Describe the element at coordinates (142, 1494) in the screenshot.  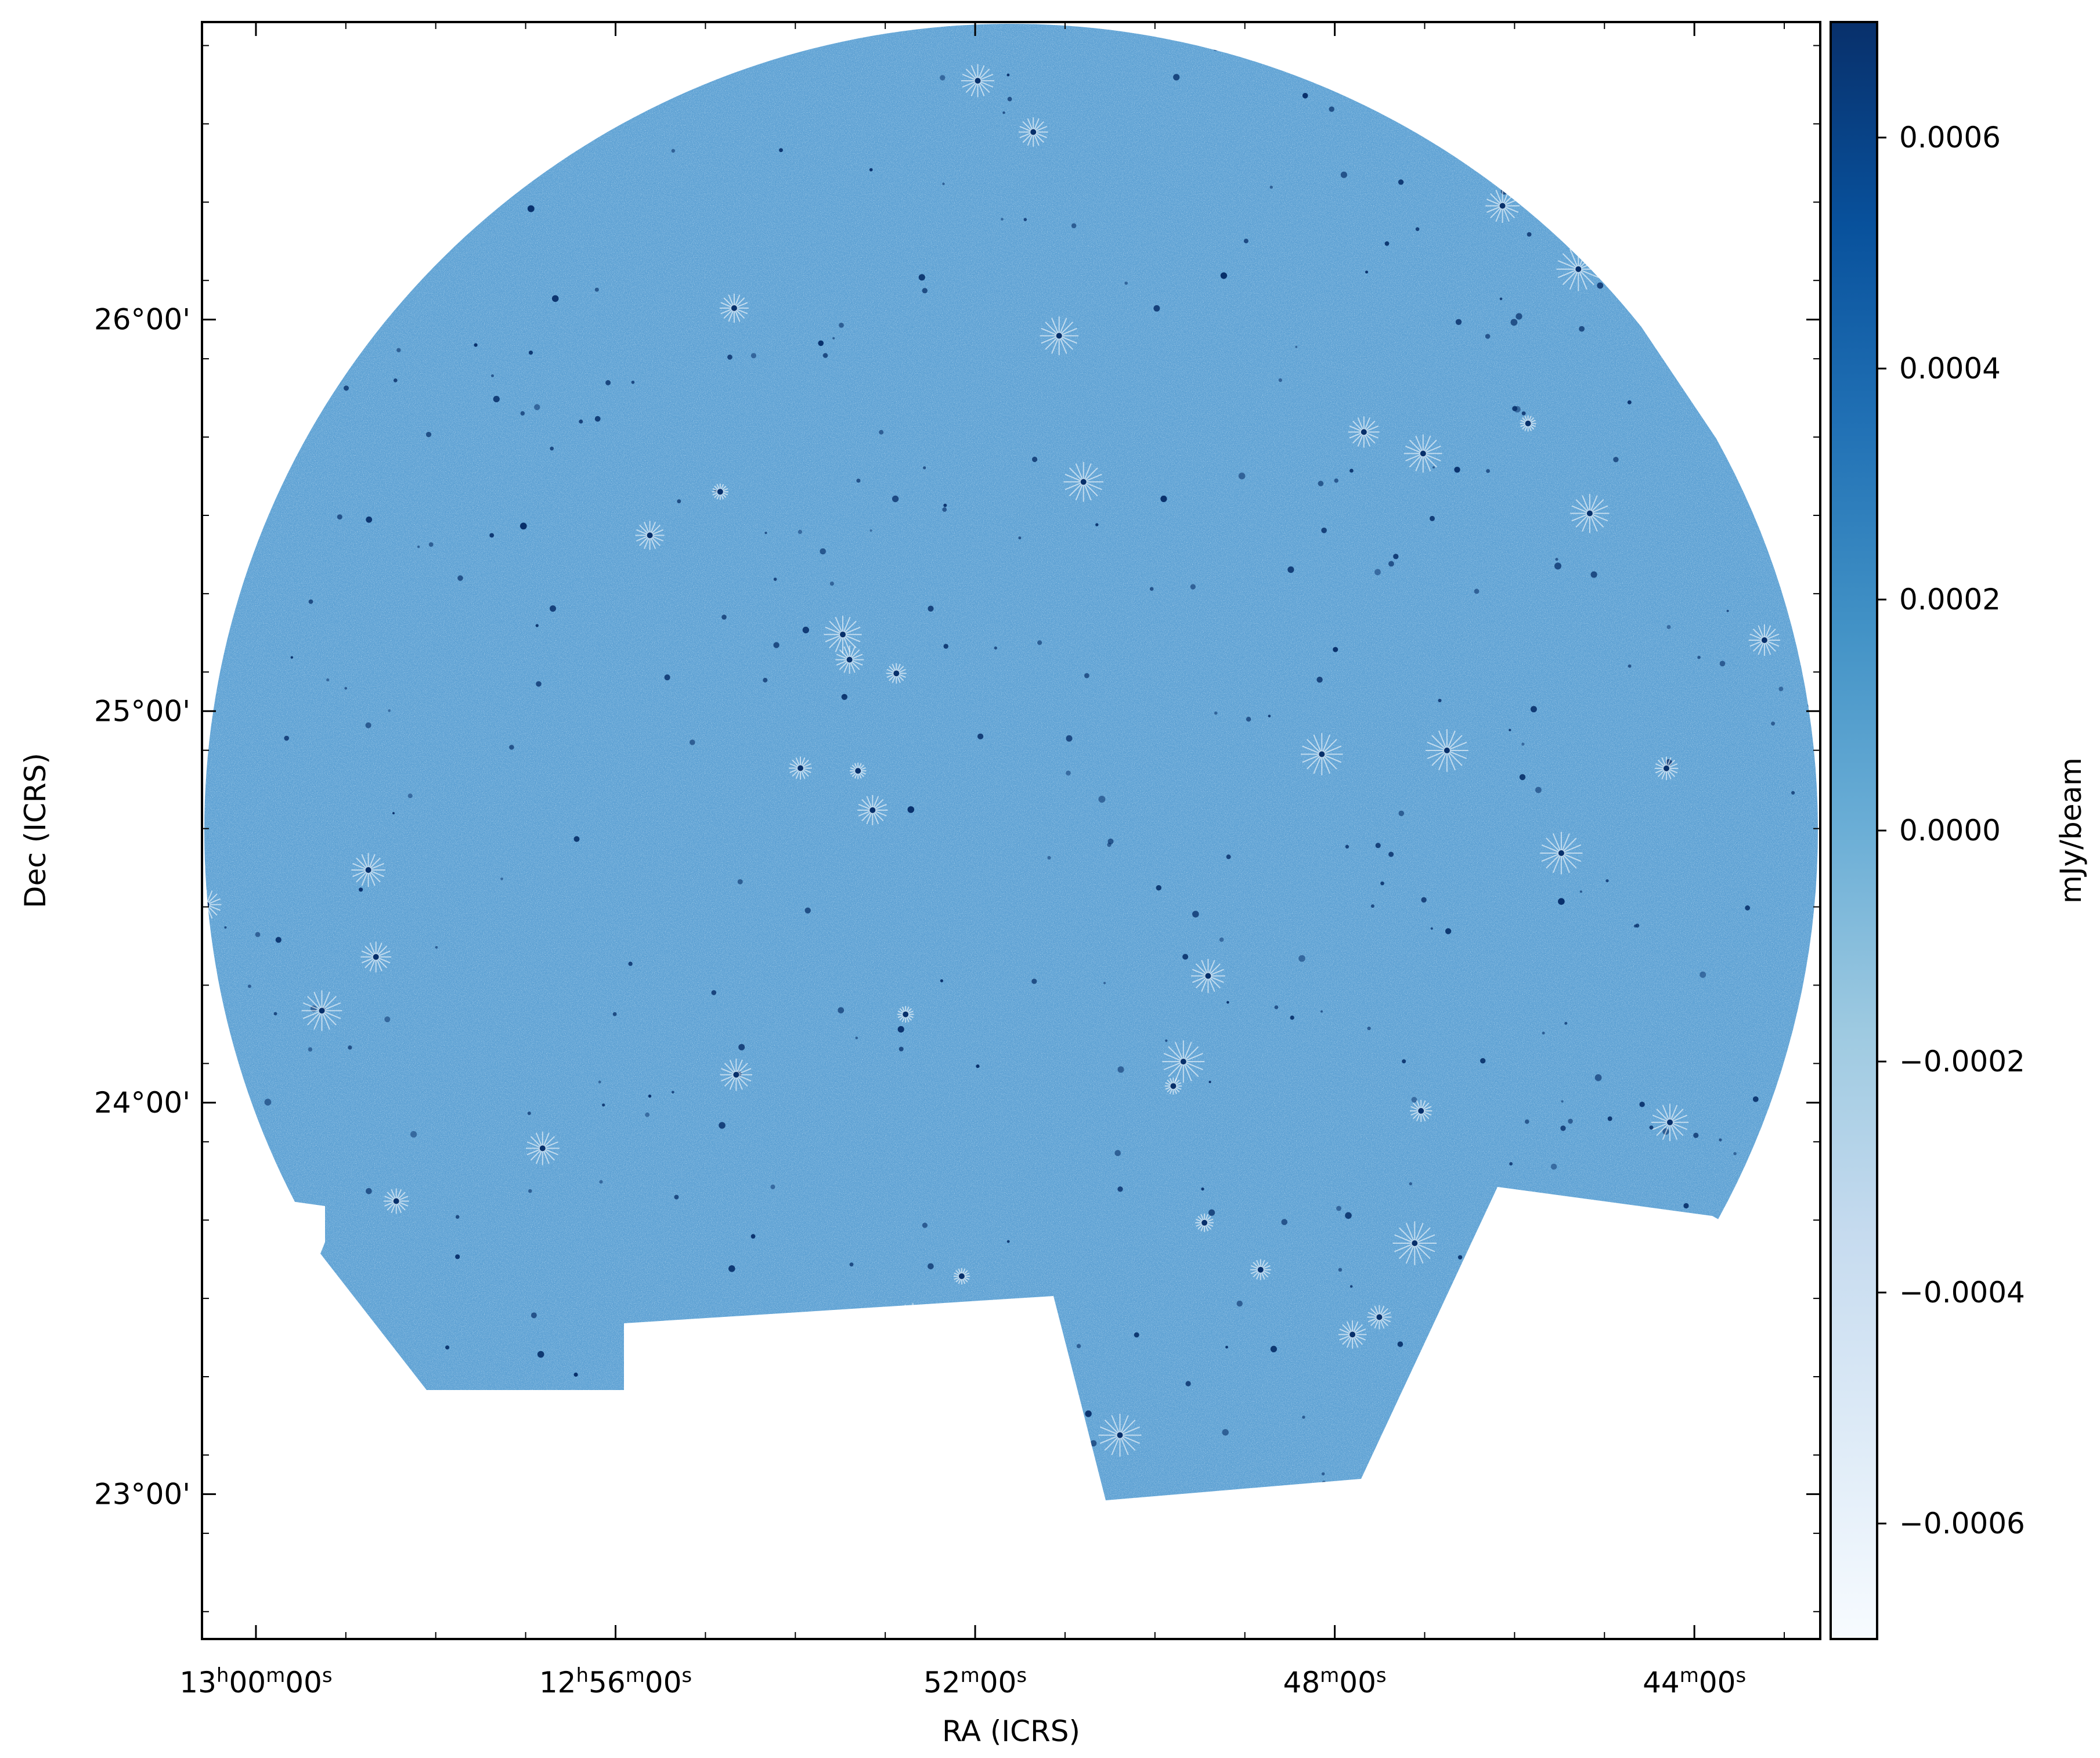
I see `y-tick-label: 23°00'` at that location.